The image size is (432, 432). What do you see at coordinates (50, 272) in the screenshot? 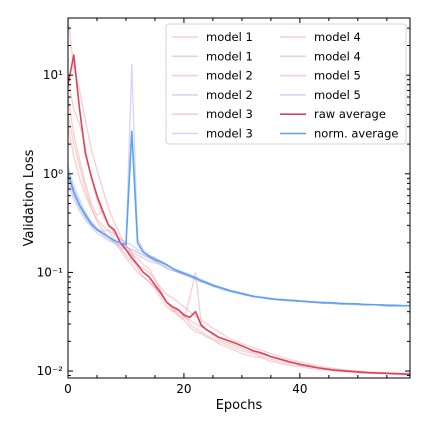
I see `y-tick-label: 10⁻¹` at bounding box center [50, 272].